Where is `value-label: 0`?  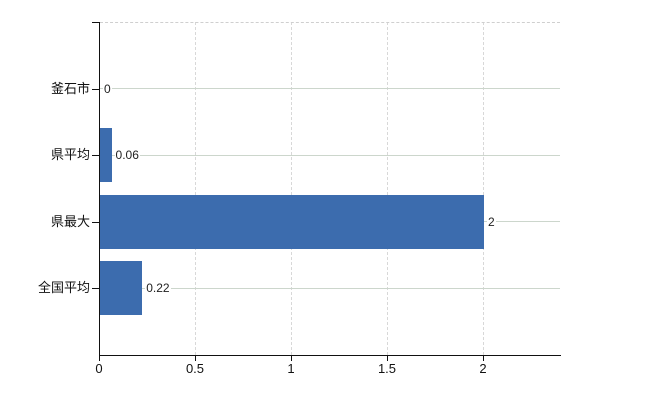
value-label: 0 is located at coordinates (107, 88).